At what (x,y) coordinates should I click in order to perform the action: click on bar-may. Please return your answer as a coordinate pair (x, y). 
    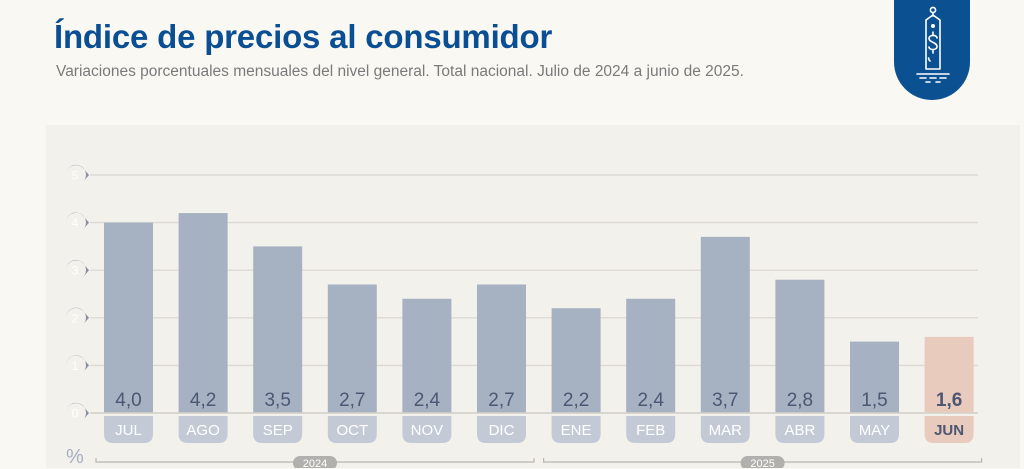
    Looking at the image, I should click on (874, 377).